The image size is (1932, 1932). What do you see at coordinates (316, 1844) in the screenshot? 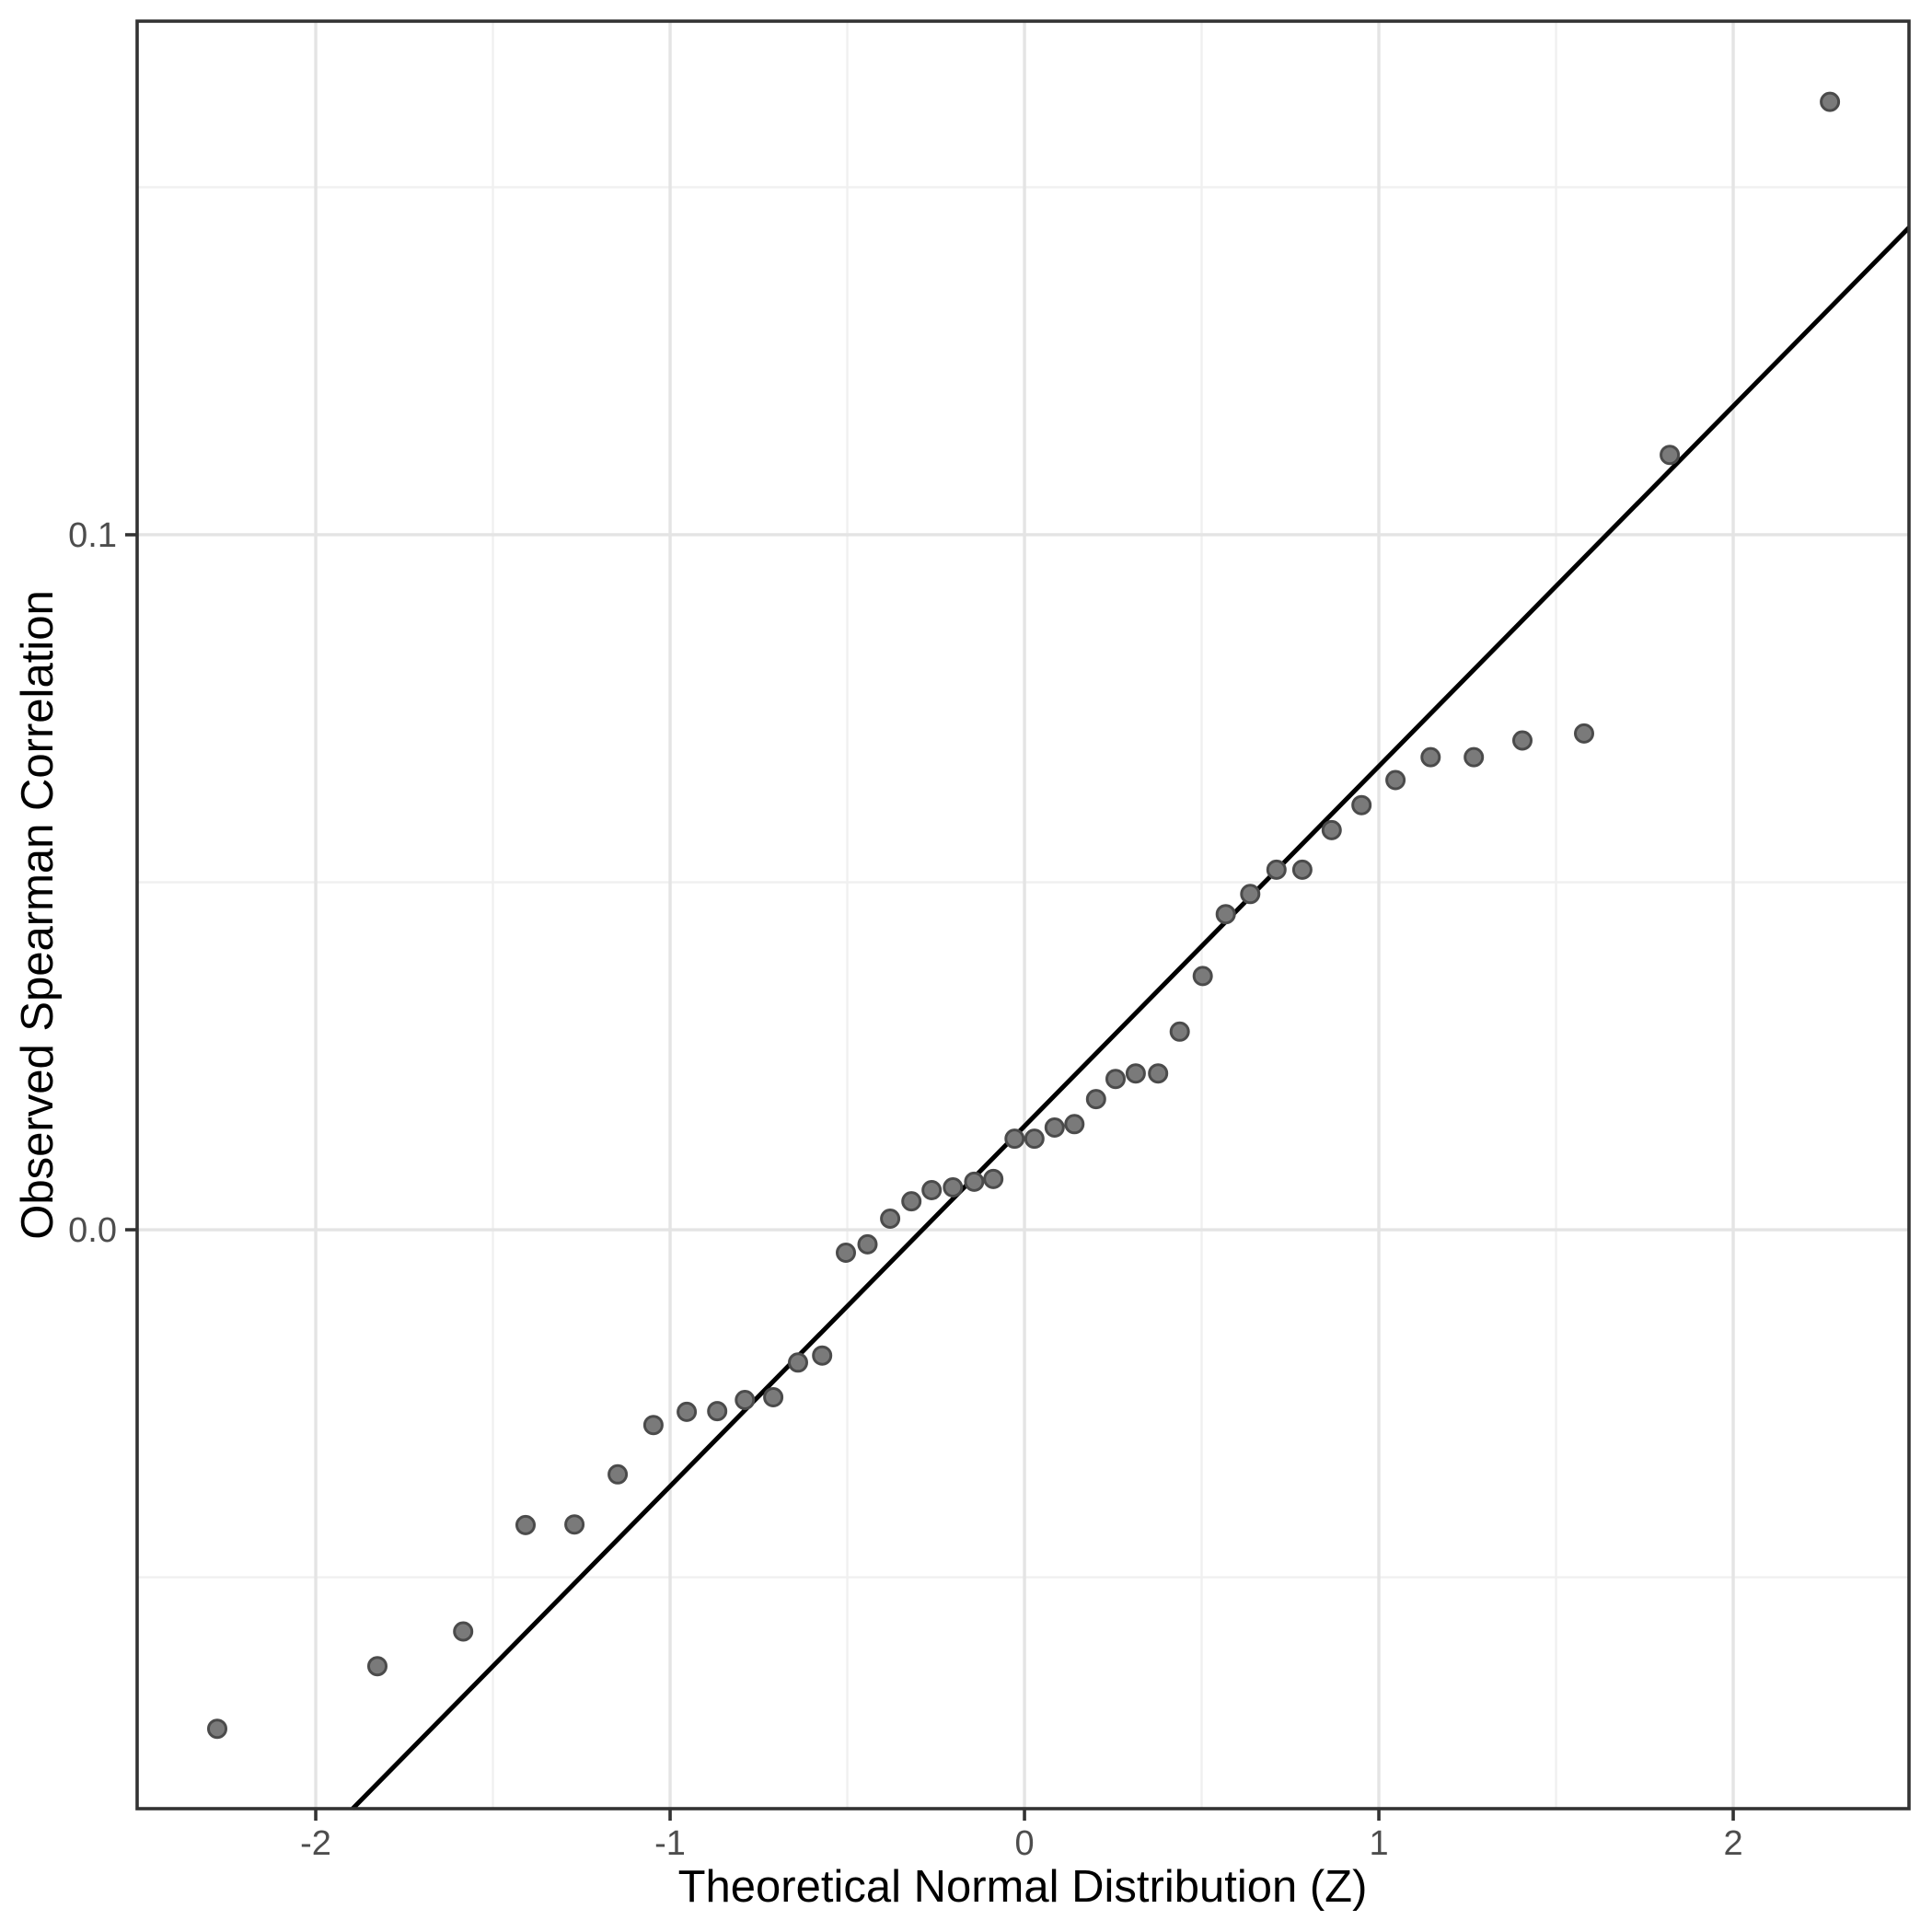
I see `x-axis-tick-label: -2` at bounding box center [316, 1844].